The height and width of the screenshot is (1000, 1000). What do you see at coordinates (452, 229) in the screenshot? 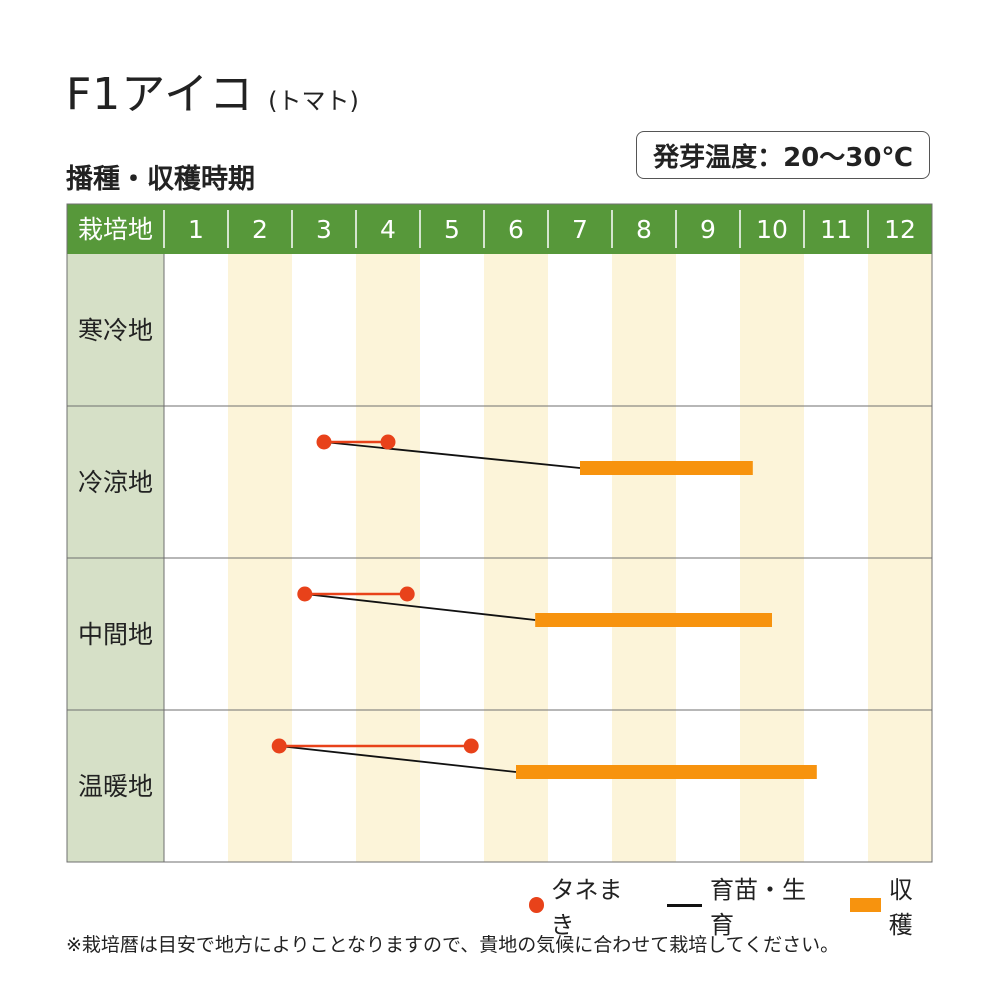
I see `month-label: 5` at bounding box center [452, 229].